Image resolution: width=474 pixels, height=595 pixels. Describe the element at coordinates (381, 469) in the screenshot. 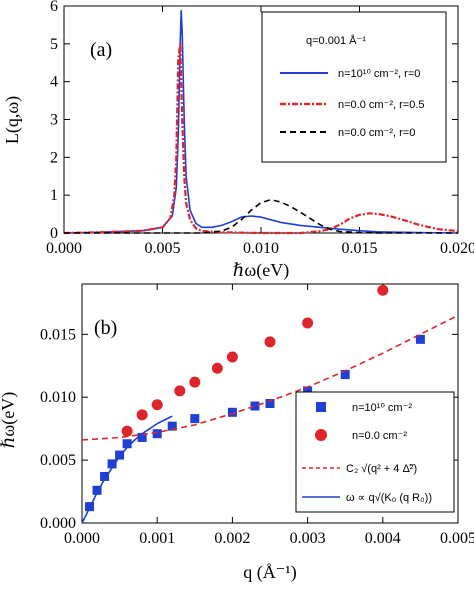

I see `legend-b-label-3: C₂ √(q² + 4 Δ̃²)` at that location.